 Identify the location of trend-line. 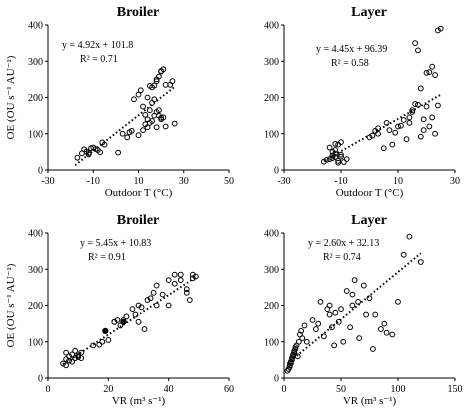
(125, 125).